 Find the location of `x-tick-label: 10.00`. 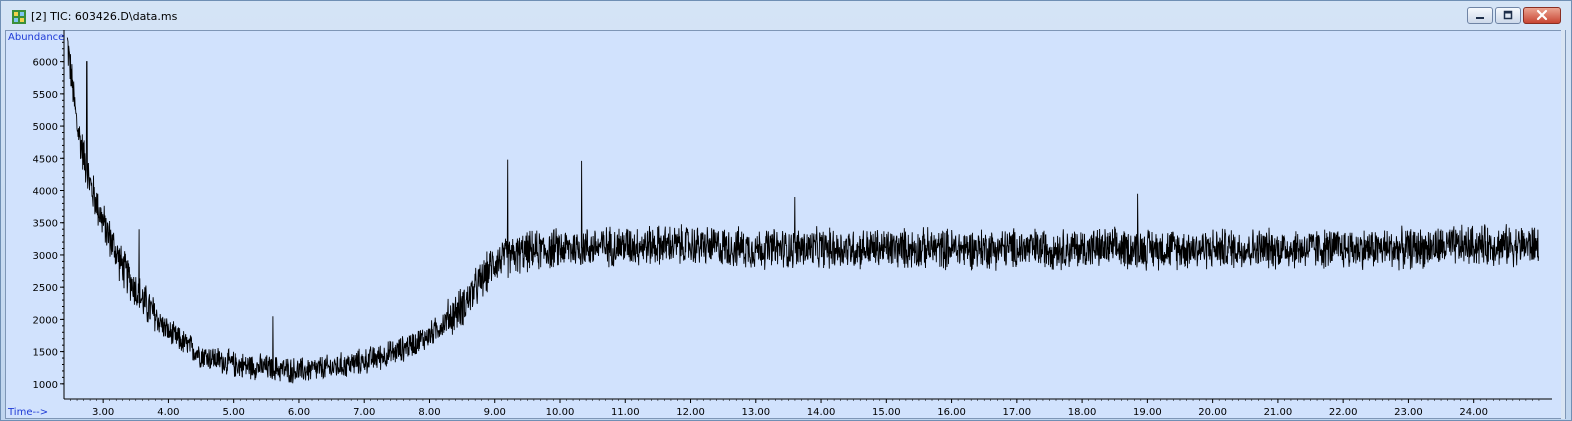

x-tick-label: 10.00 is located at coordinates (560, 412).